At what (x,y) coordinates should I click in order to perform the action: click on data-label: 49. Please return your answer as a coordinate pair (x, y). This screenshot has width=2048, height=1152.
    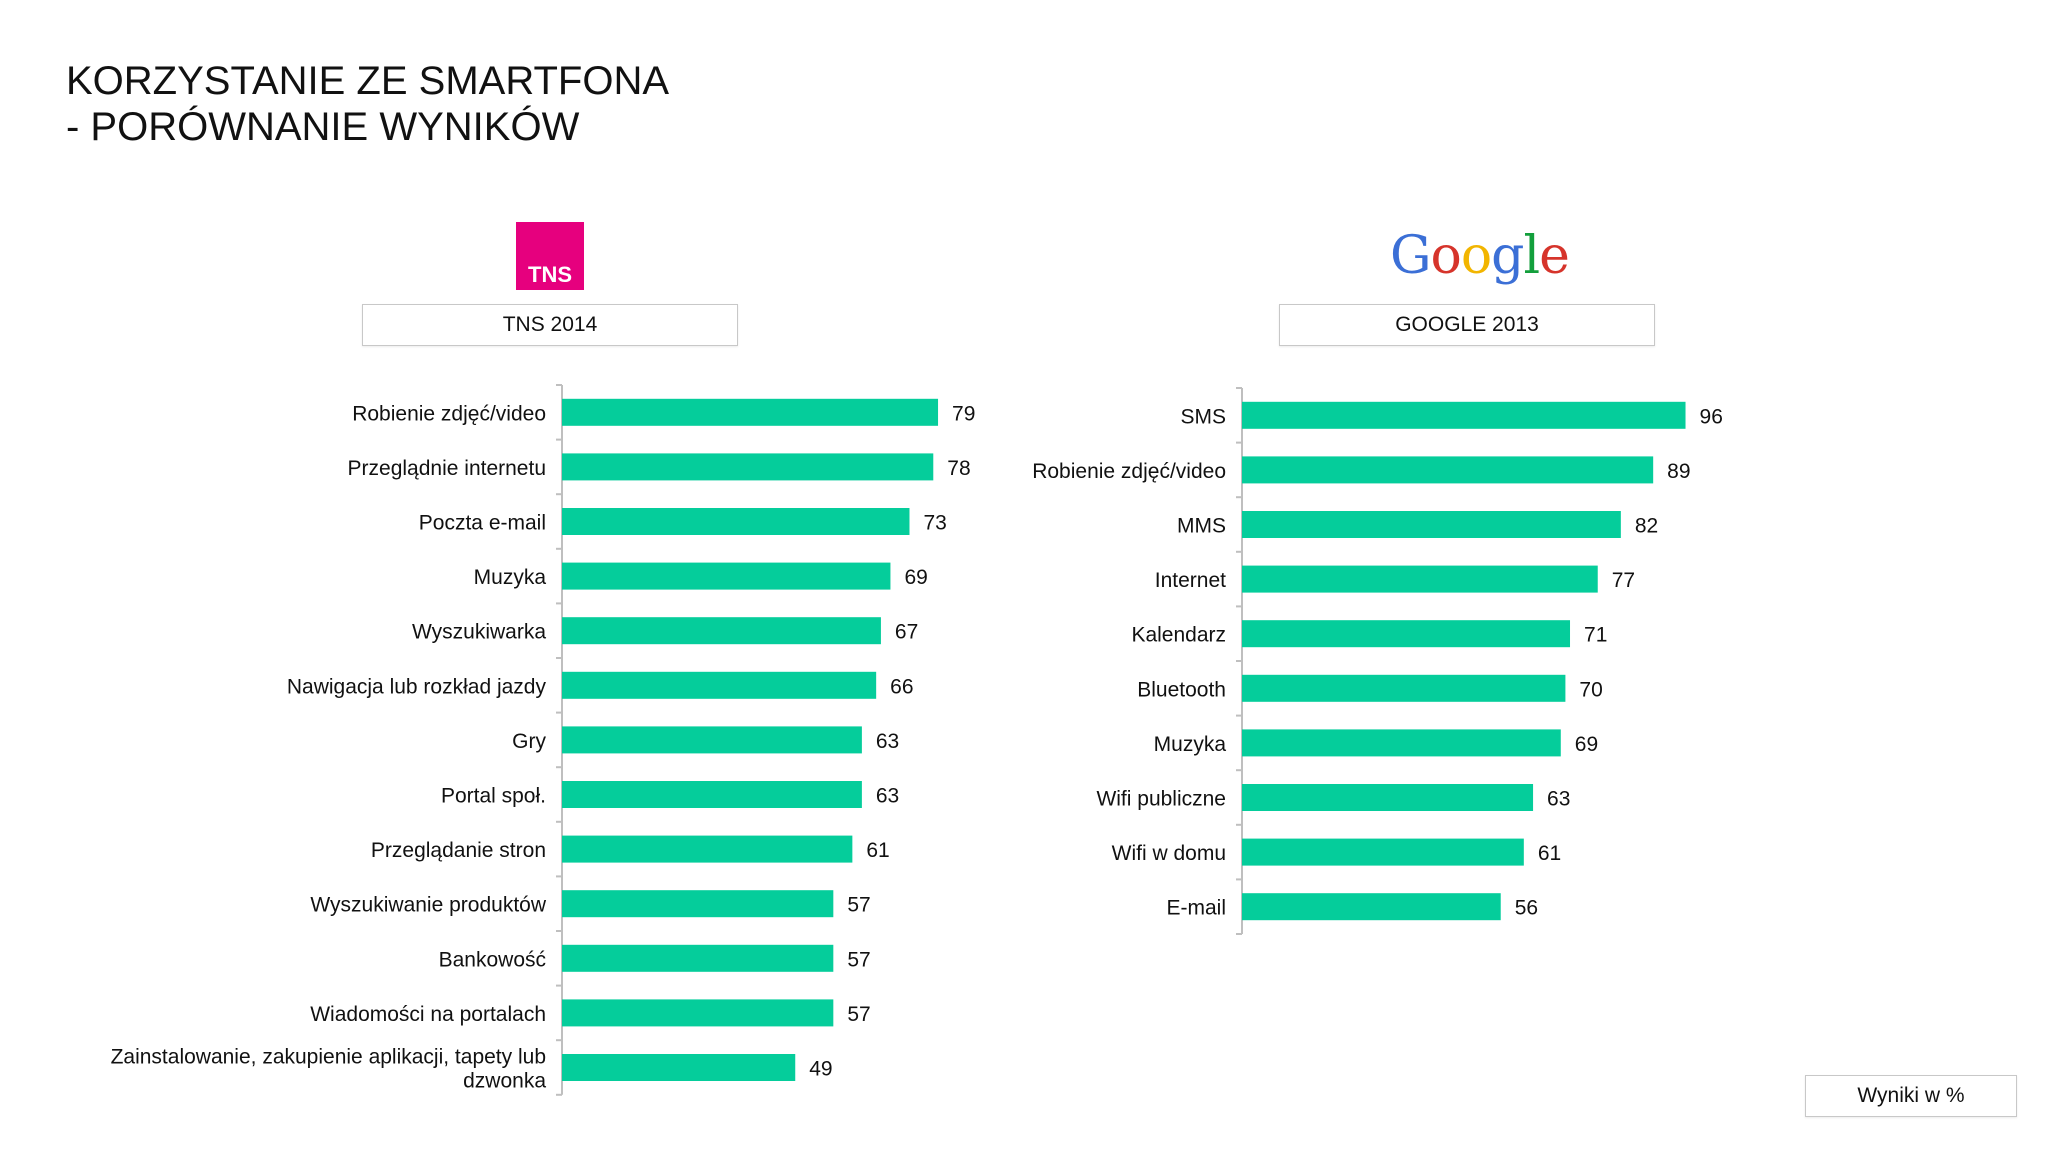
    Looking at the image, I should click on (820, 1069).